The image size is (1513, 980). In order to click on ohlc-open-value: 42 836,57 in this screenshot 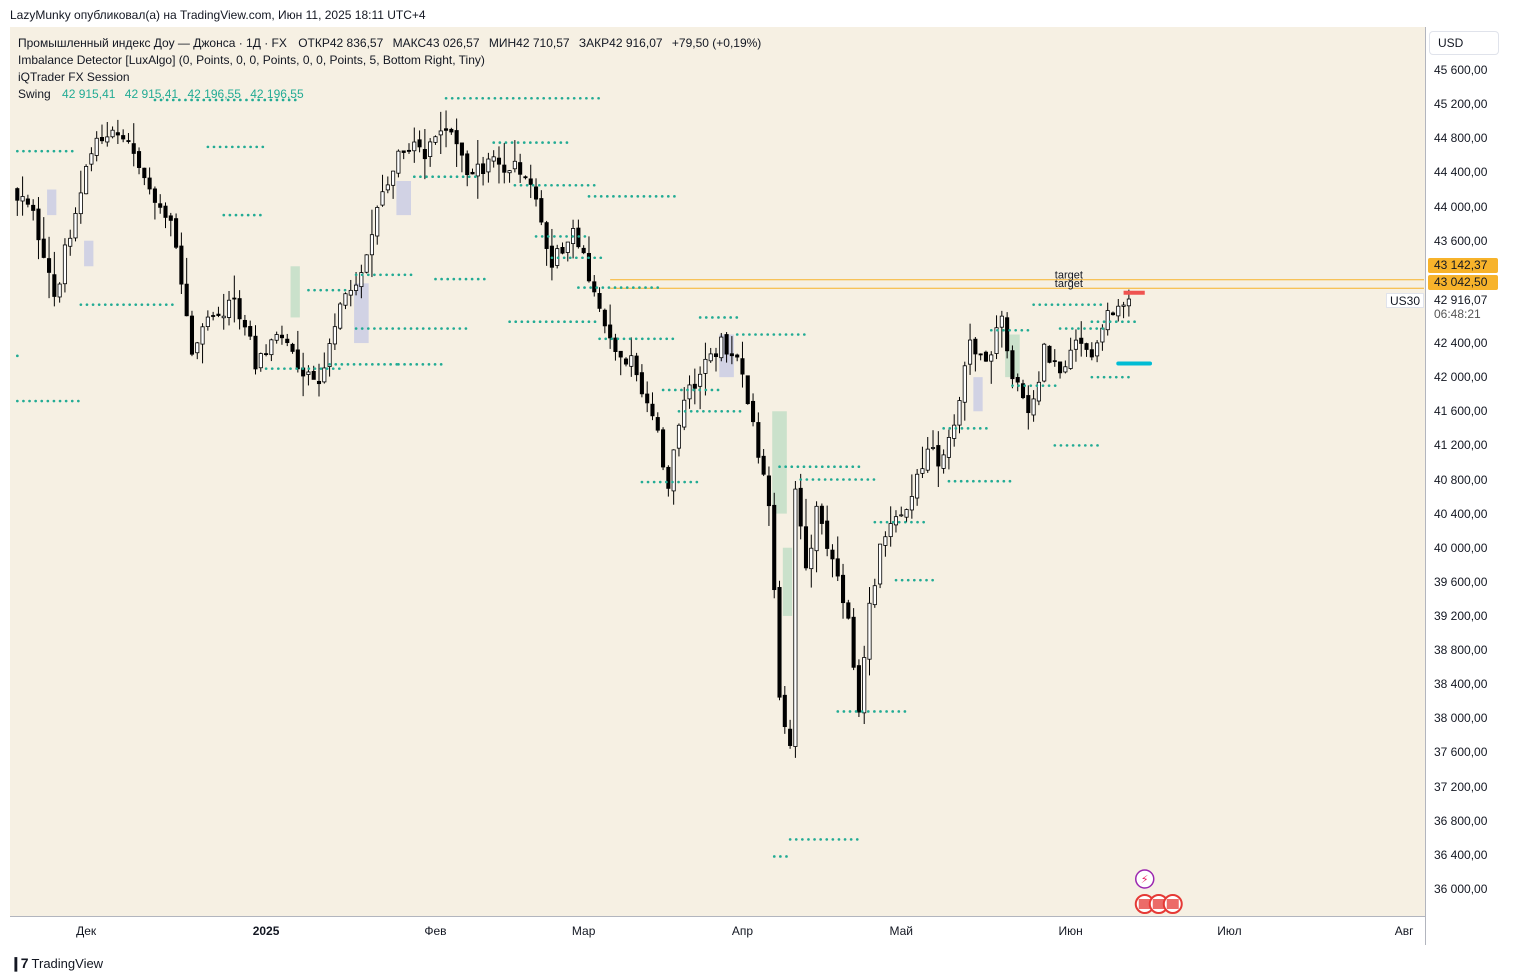, I will do `click(356, 43)`.